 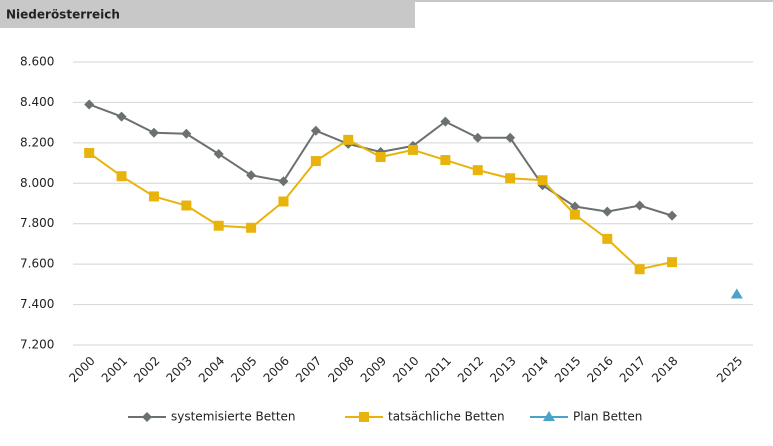 I want to click on y-tick-label: 8.000, so click(x=37, y=183).